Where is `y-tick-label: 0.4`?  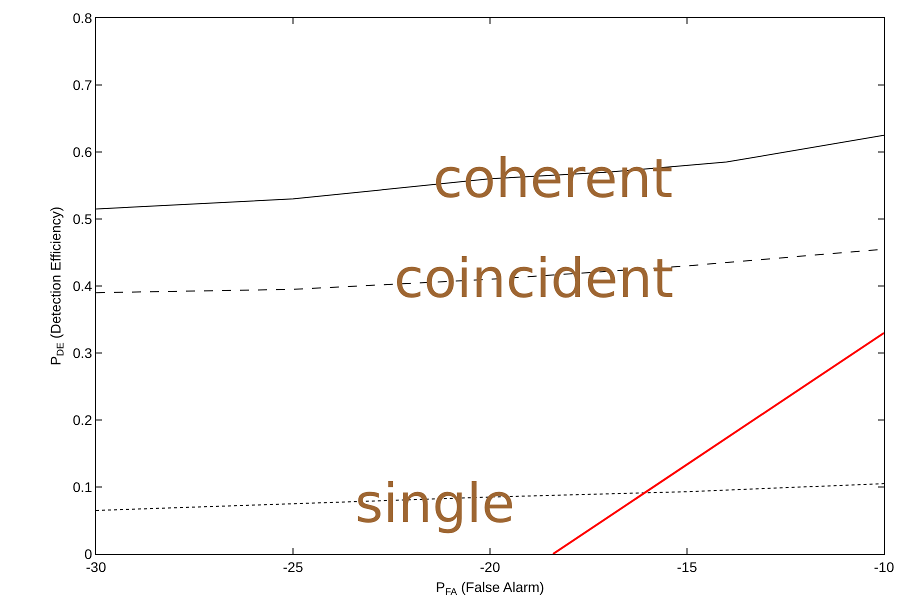 y-tick-label: 0.4 is located at coordinates (82, 286).